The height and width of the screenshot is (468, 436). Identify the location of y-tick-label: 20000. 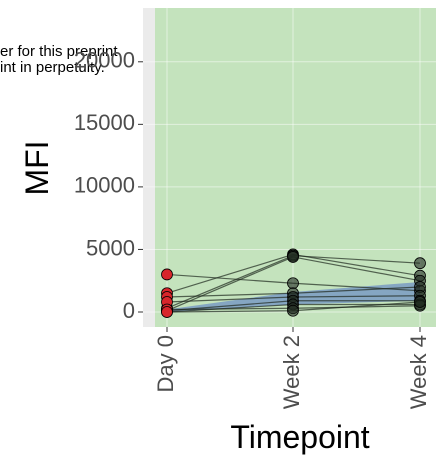
(104, 60).